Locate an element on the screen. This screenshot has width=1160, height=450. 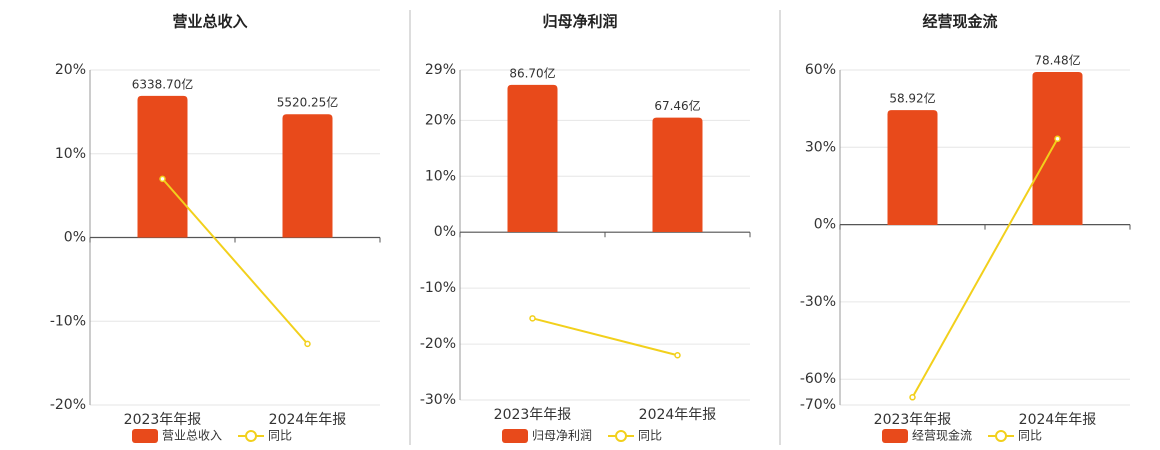
legend-label: 经营现金流 is located at coordinates (942, 435).